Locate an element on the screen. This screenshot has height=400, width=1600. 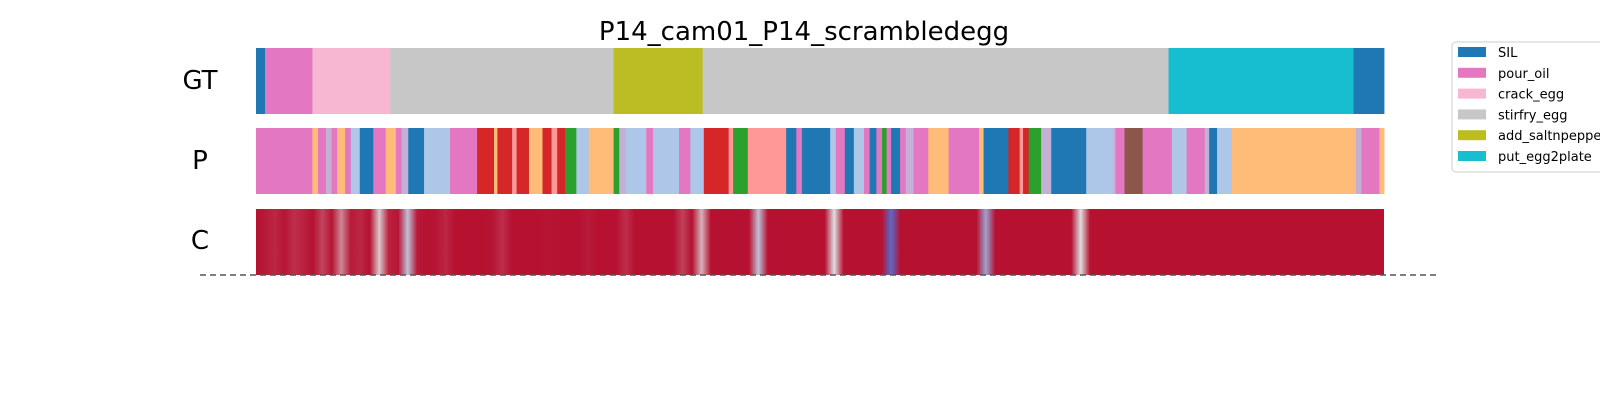
chart-title: P14_cam01_P14_scrambledegg is located at coordinates (804, 32).